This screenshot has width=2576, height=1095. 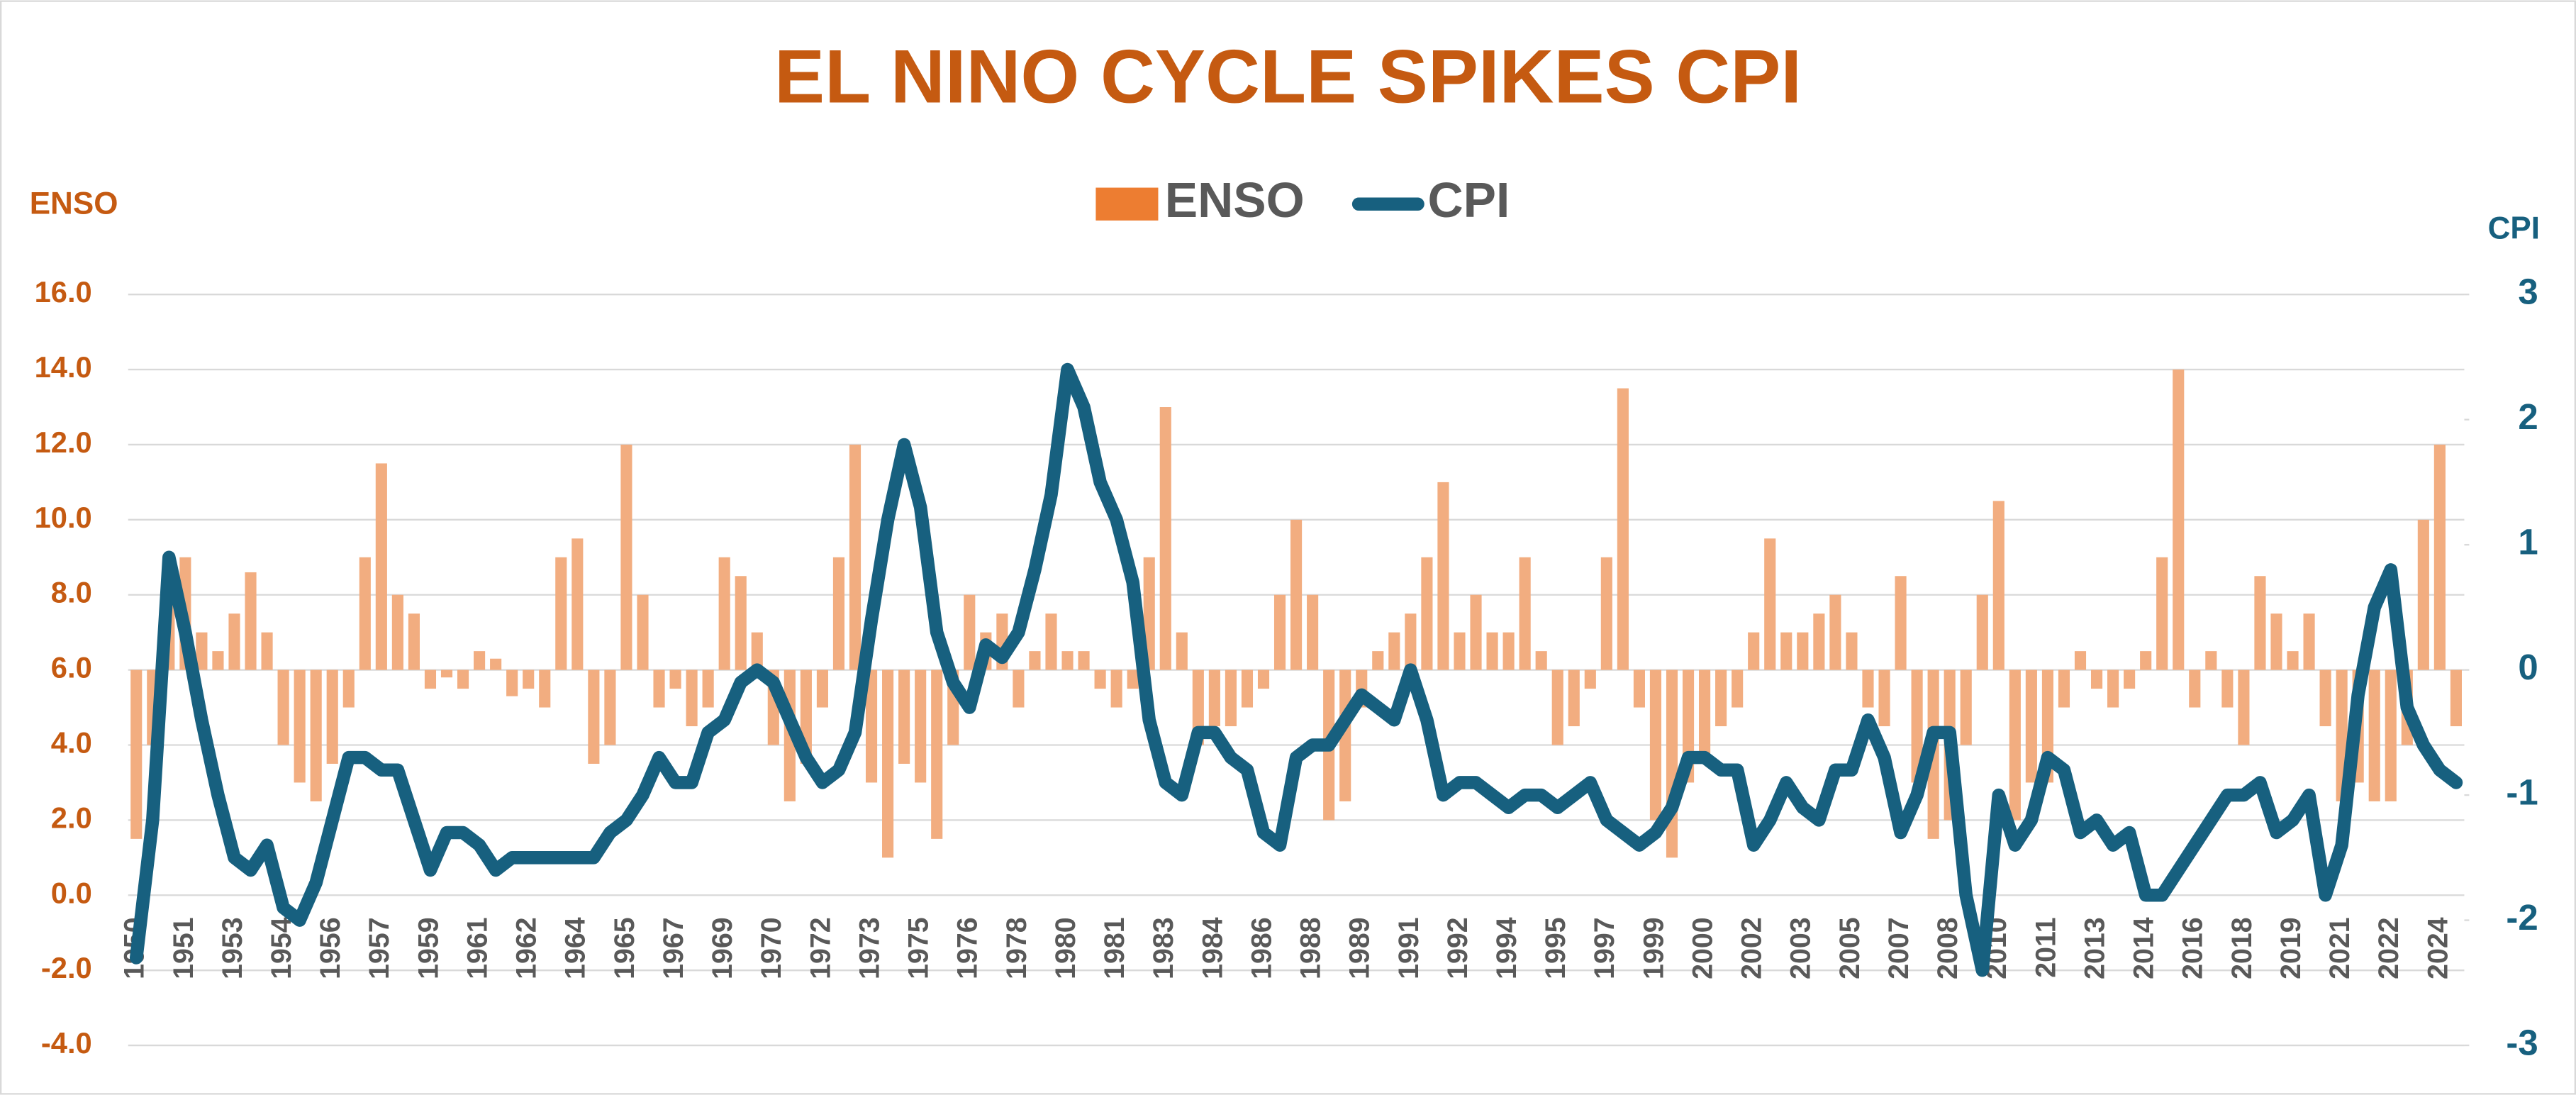 What do you see at coordinates (2528, 542) in the screenshot?
I see `y2-tick-label: 1` at bounding box center [2528, 542].